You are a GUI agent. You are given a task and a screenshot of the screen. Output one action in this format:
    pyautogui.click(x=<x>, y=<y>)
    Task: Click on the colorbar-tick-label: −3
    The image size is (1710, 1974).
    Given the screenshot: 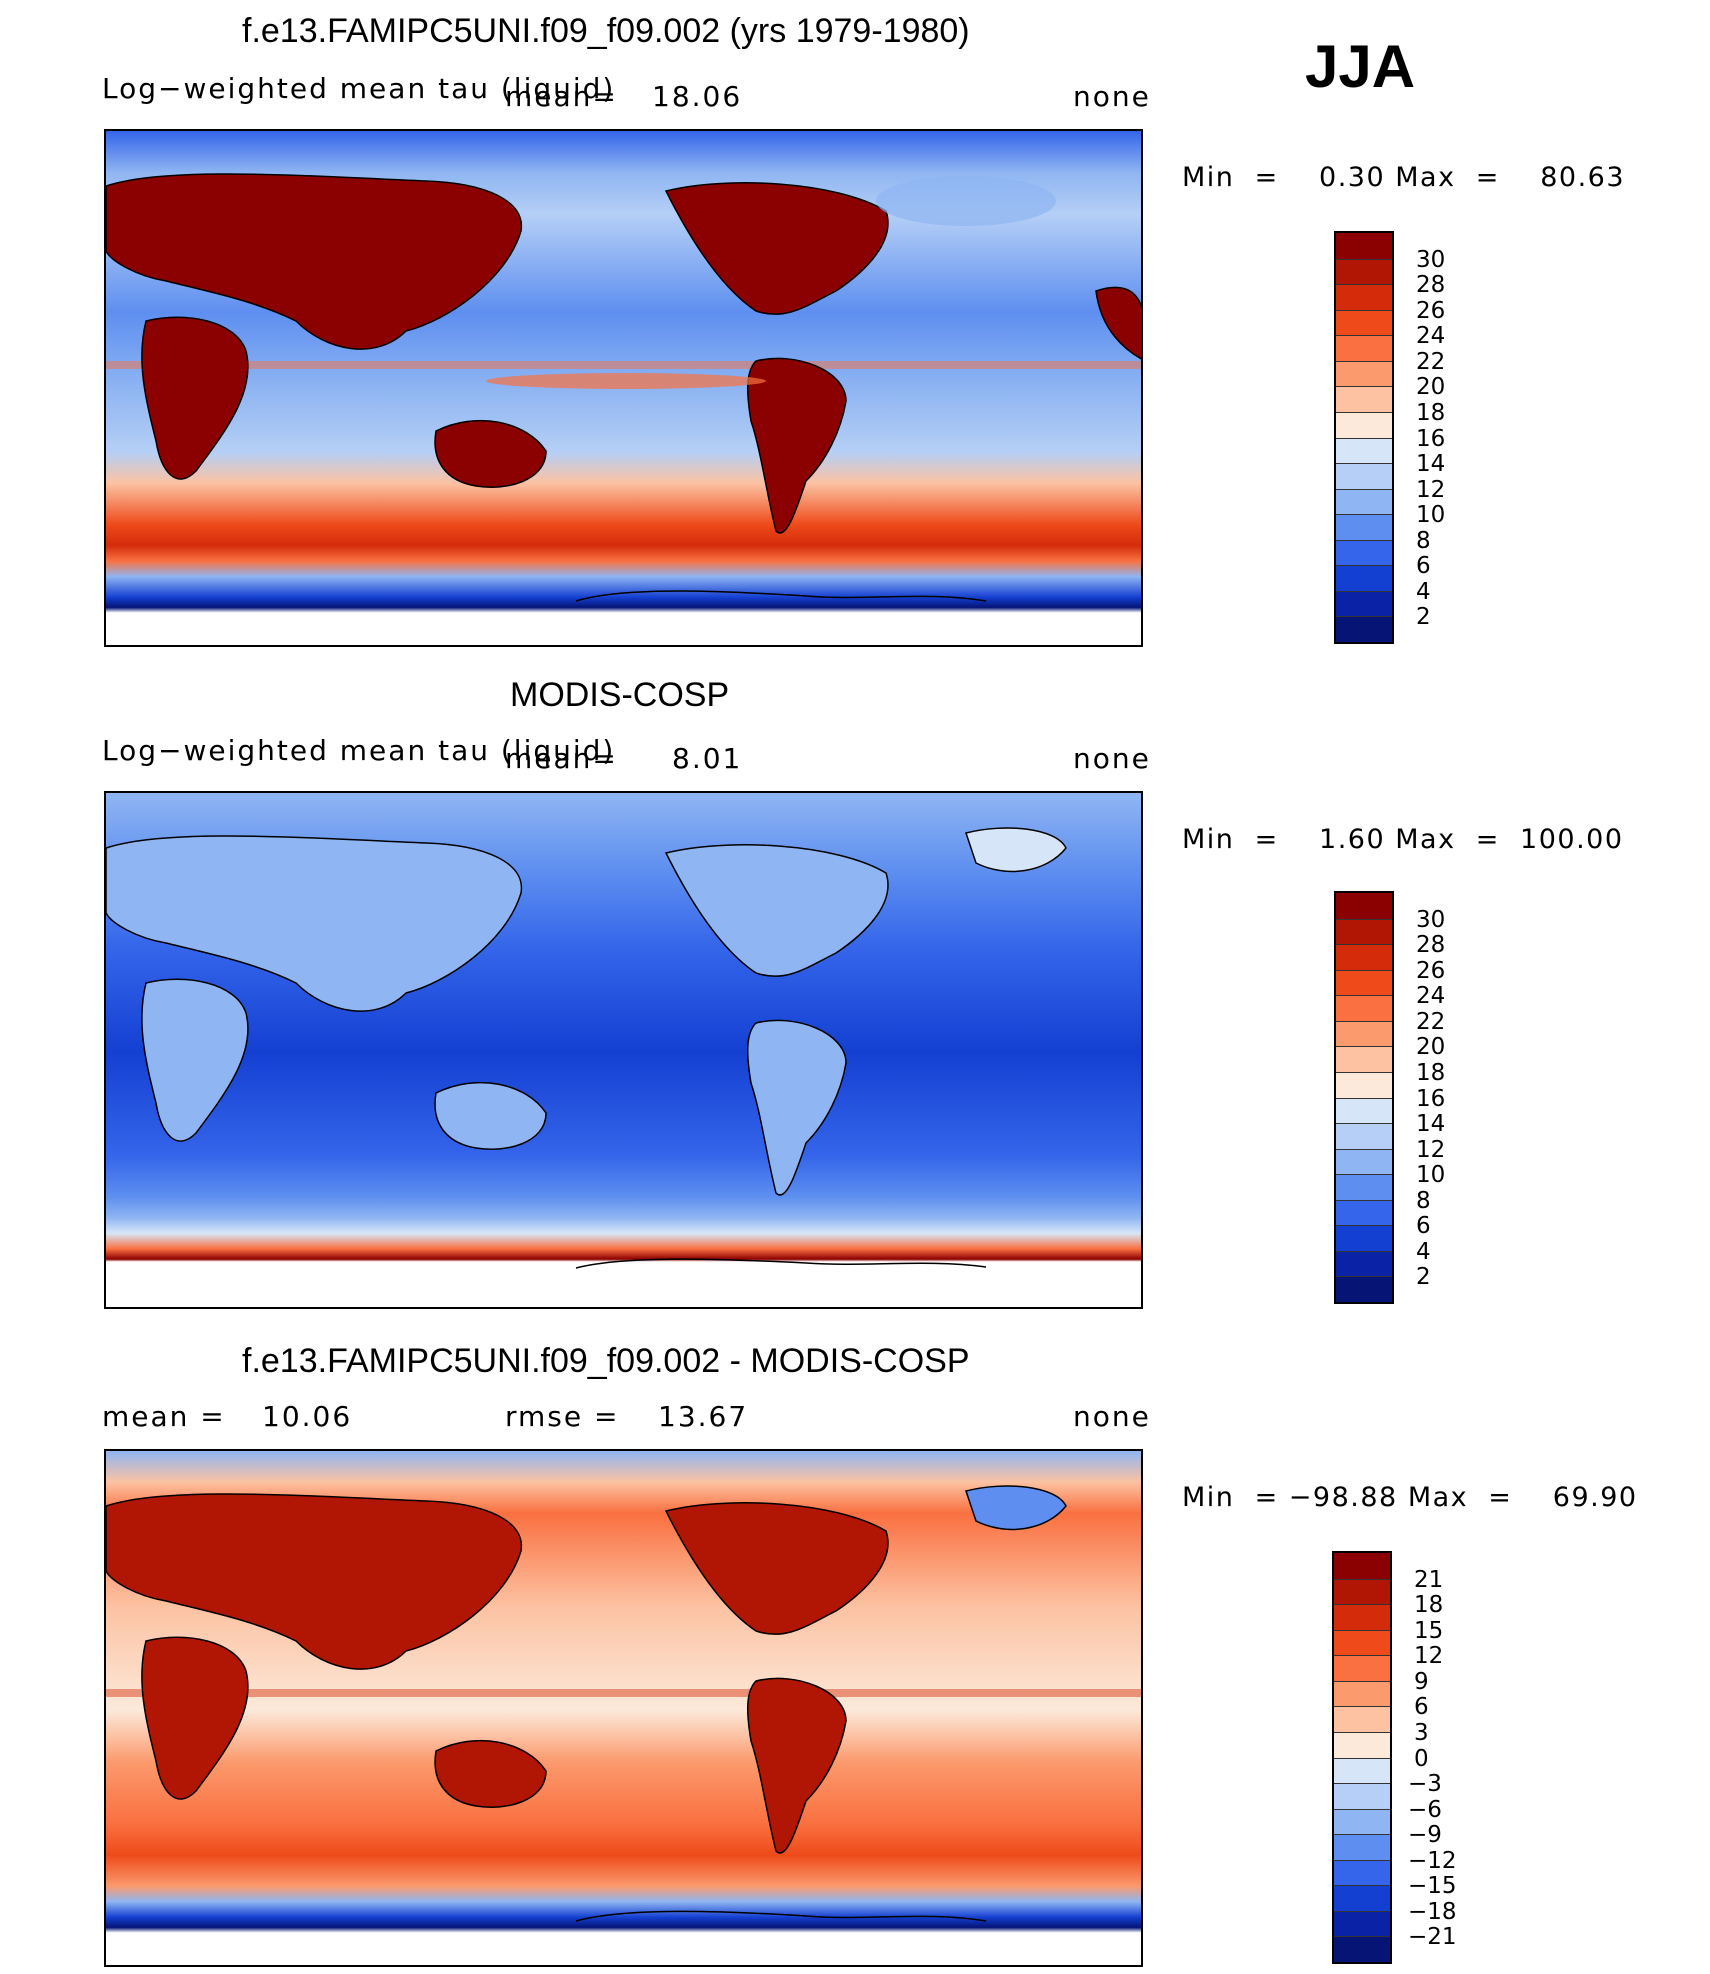 What is the action you would take?
    pyautogui.click(x=1425, y=1784)
    